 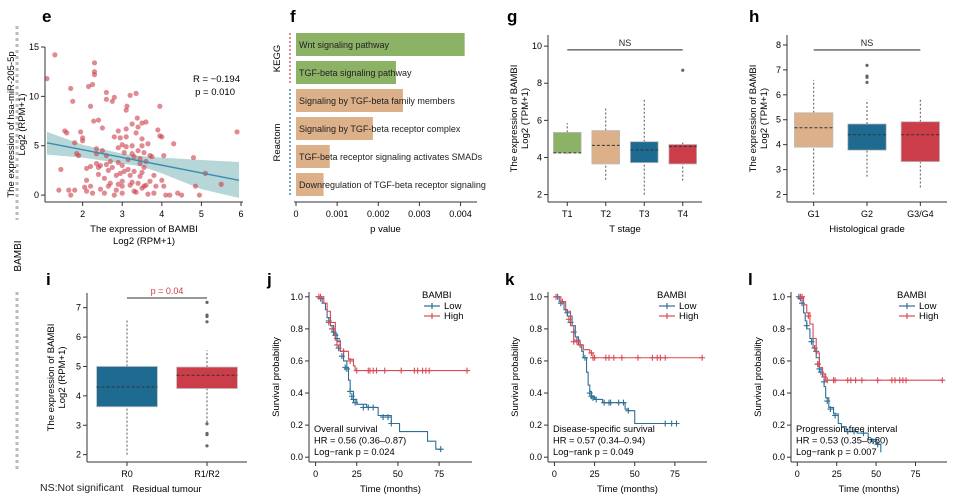 I want to click on y-tick-label: 5, so click(x=778, y=120).